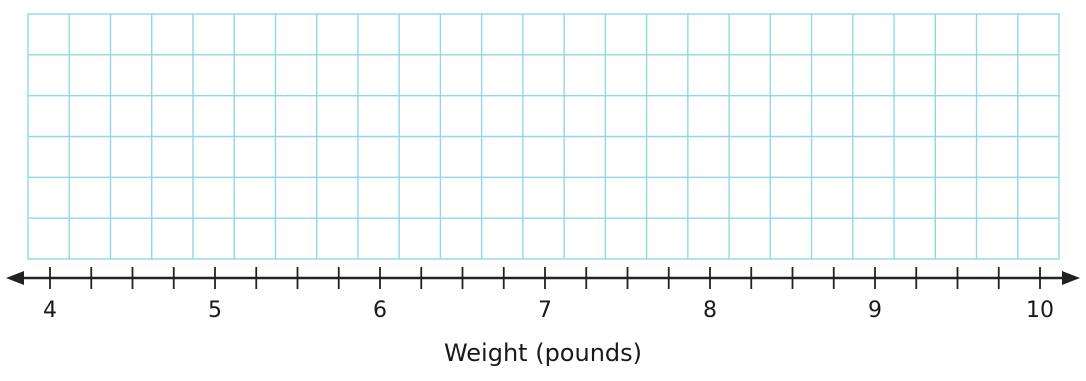 The image size is (1086, 381). I want to click on tick-label: 4, so click(50, 310).